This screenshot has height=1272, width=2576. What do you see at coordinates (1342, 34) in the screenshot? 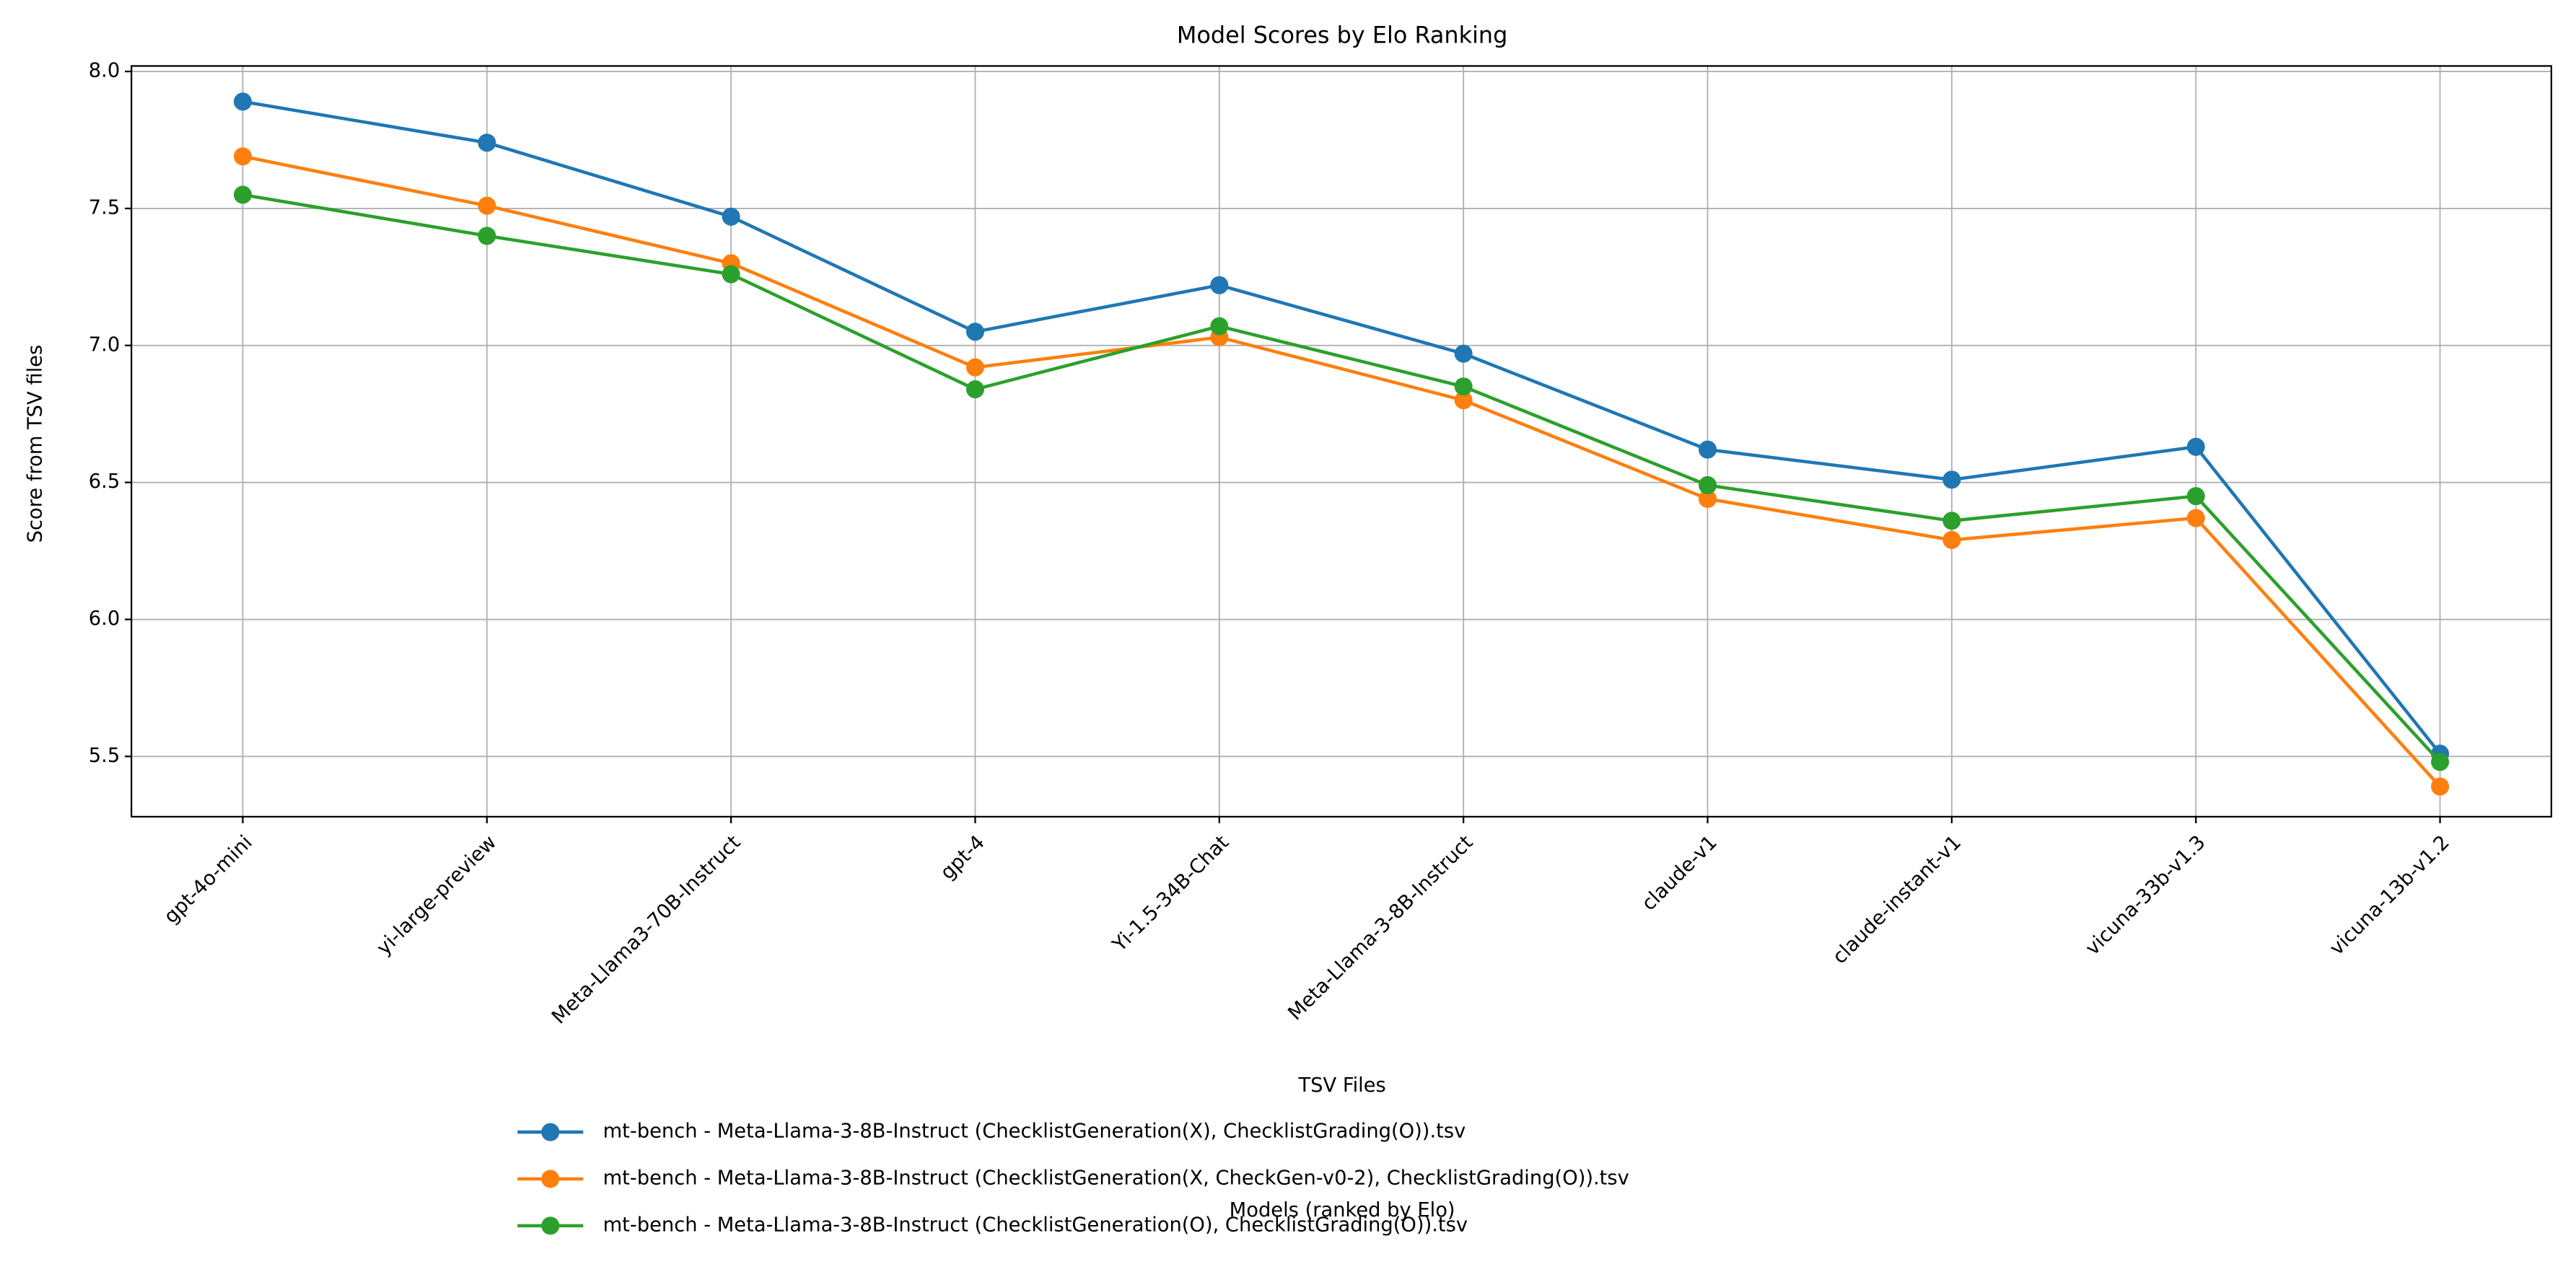
I see `chart-title: Model Scores by Elo Ranking` at bounding box center [1342, 34].